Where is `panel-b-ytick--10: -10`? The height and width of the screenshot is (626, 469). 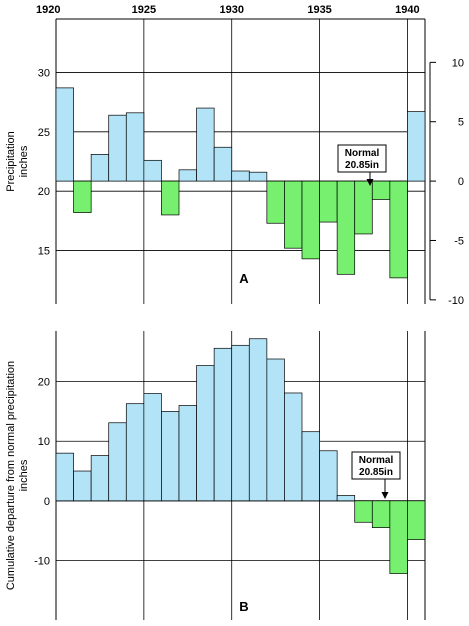 panel-b-ytick--10: -10 is located at coordinates (42, 561).